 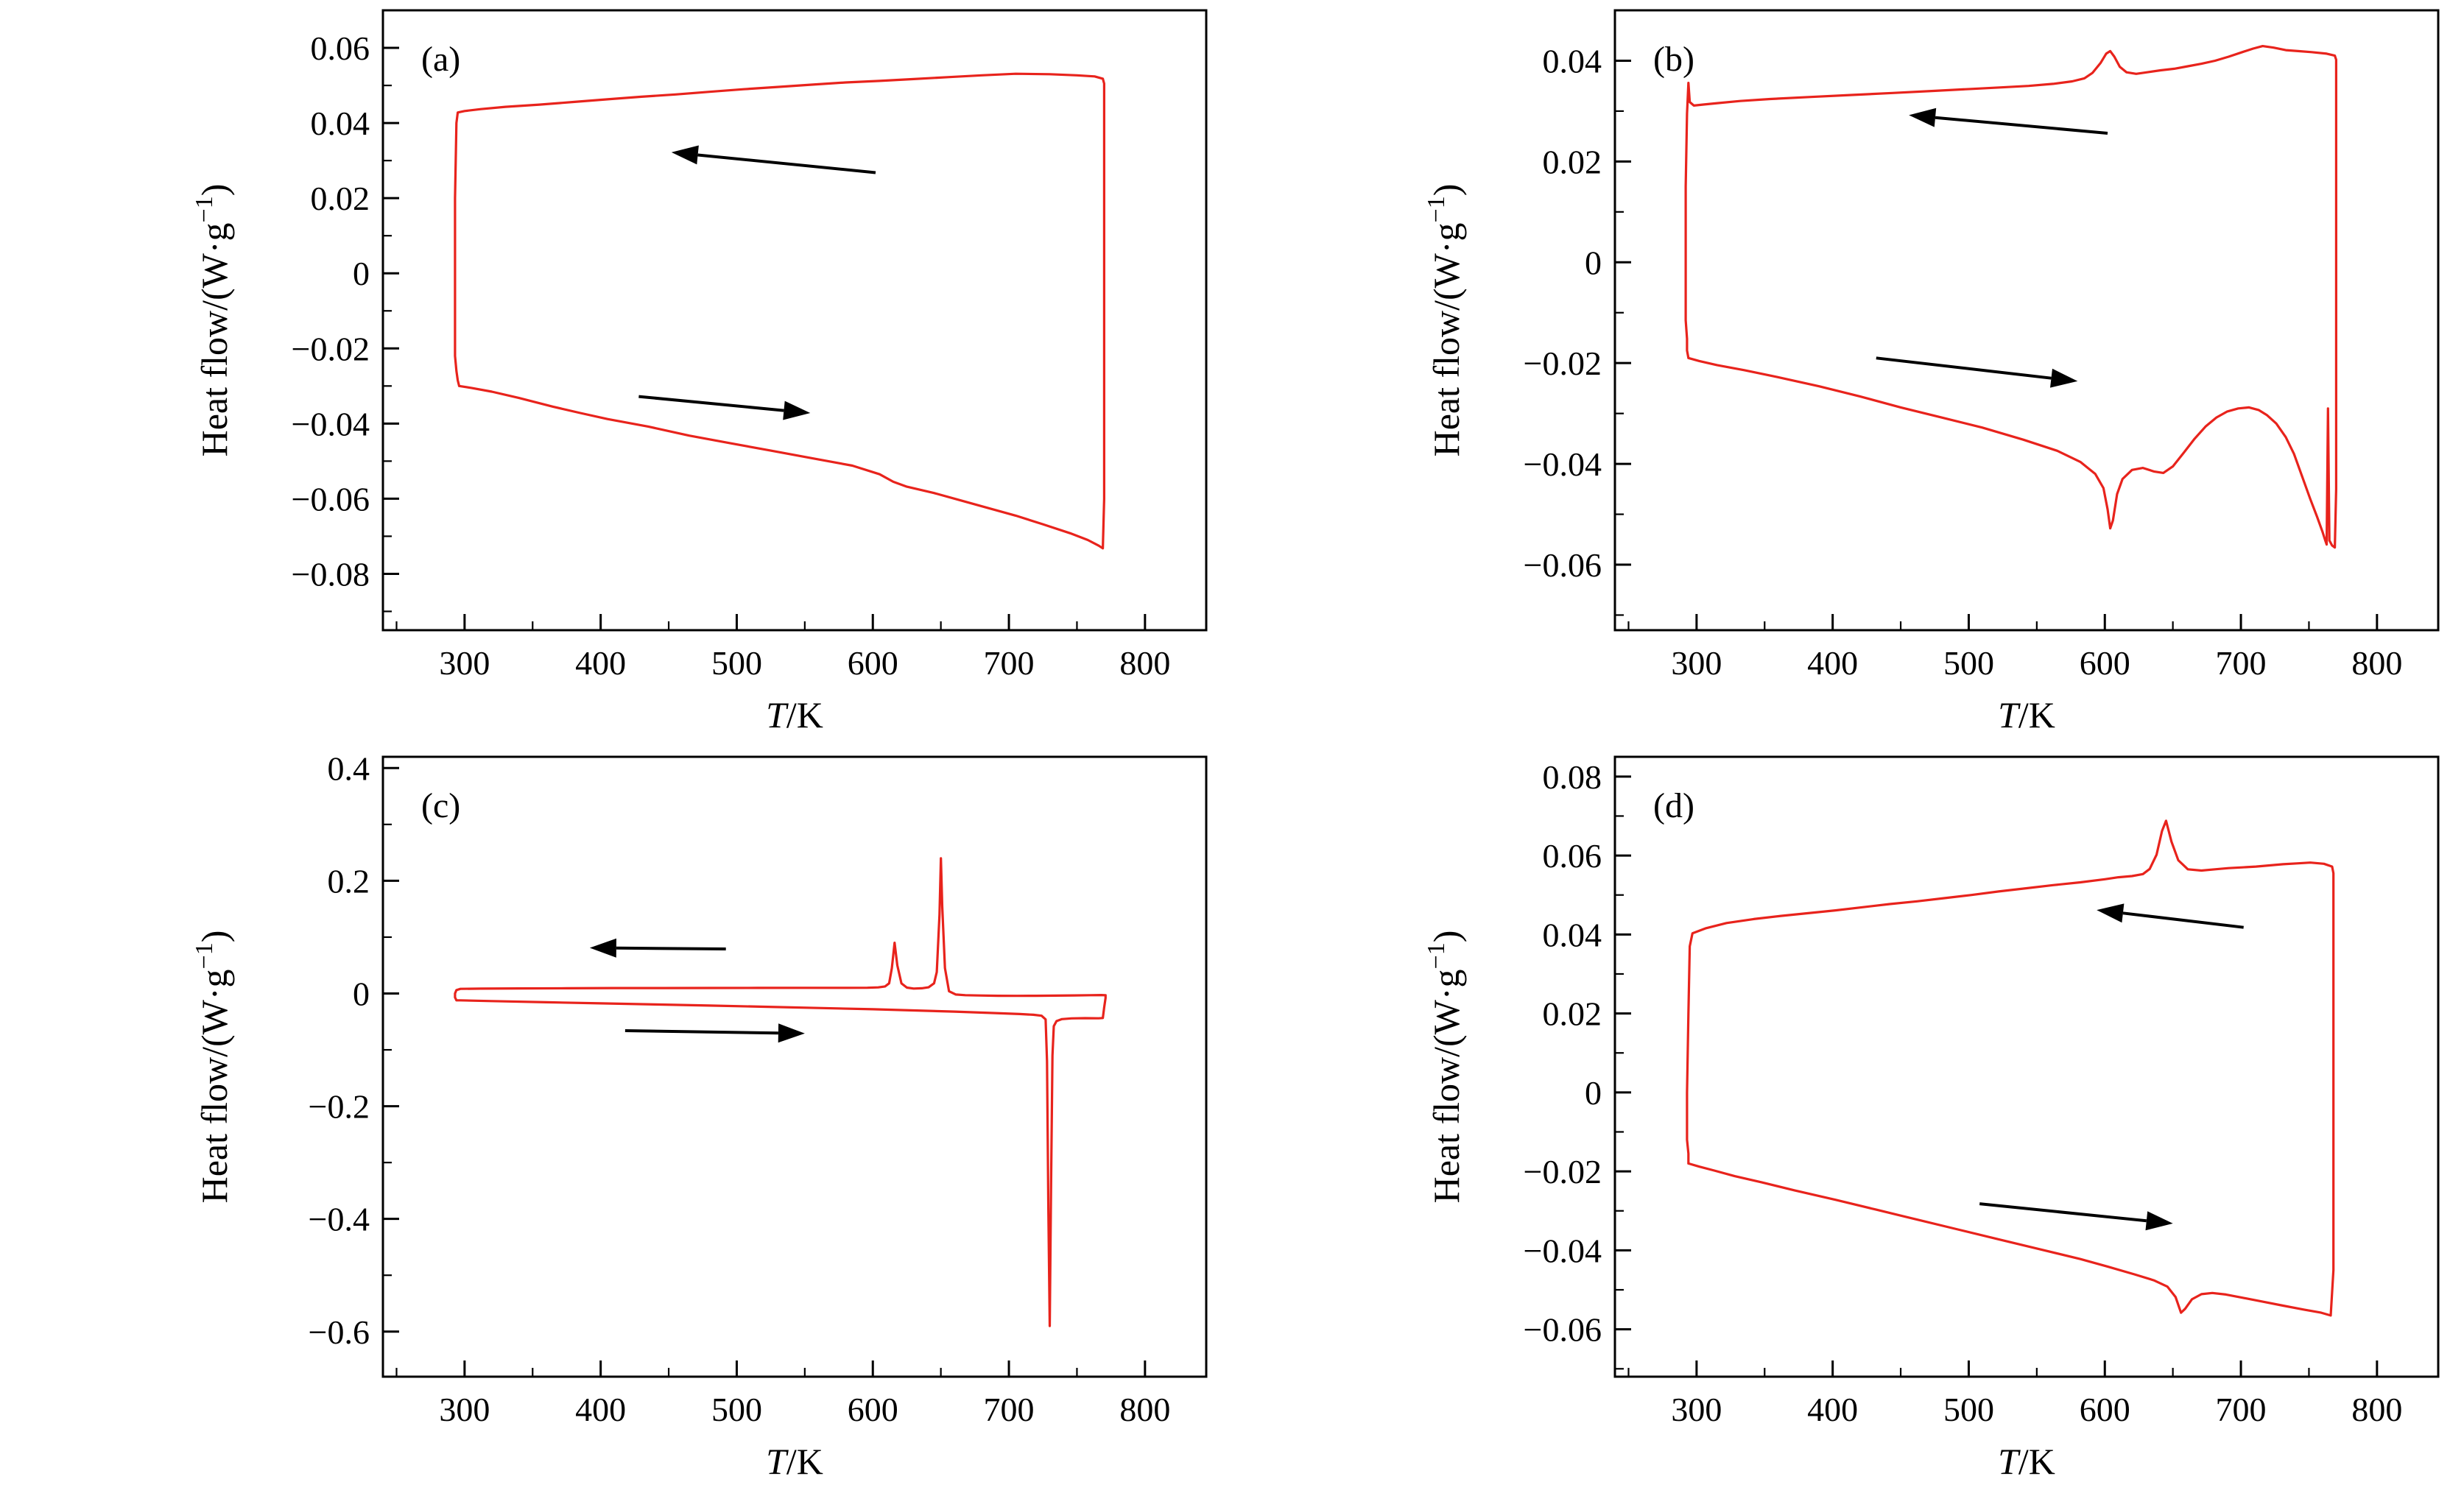 I want to click on y-tick-label: 0.2, so click(x=349, y=881).